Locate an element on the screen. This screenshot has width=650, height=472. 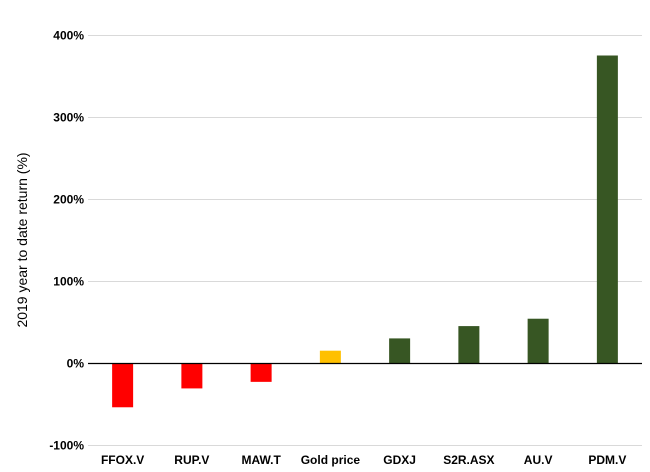
x-tick-label: GDXJ is located at coordinates (399, 460).